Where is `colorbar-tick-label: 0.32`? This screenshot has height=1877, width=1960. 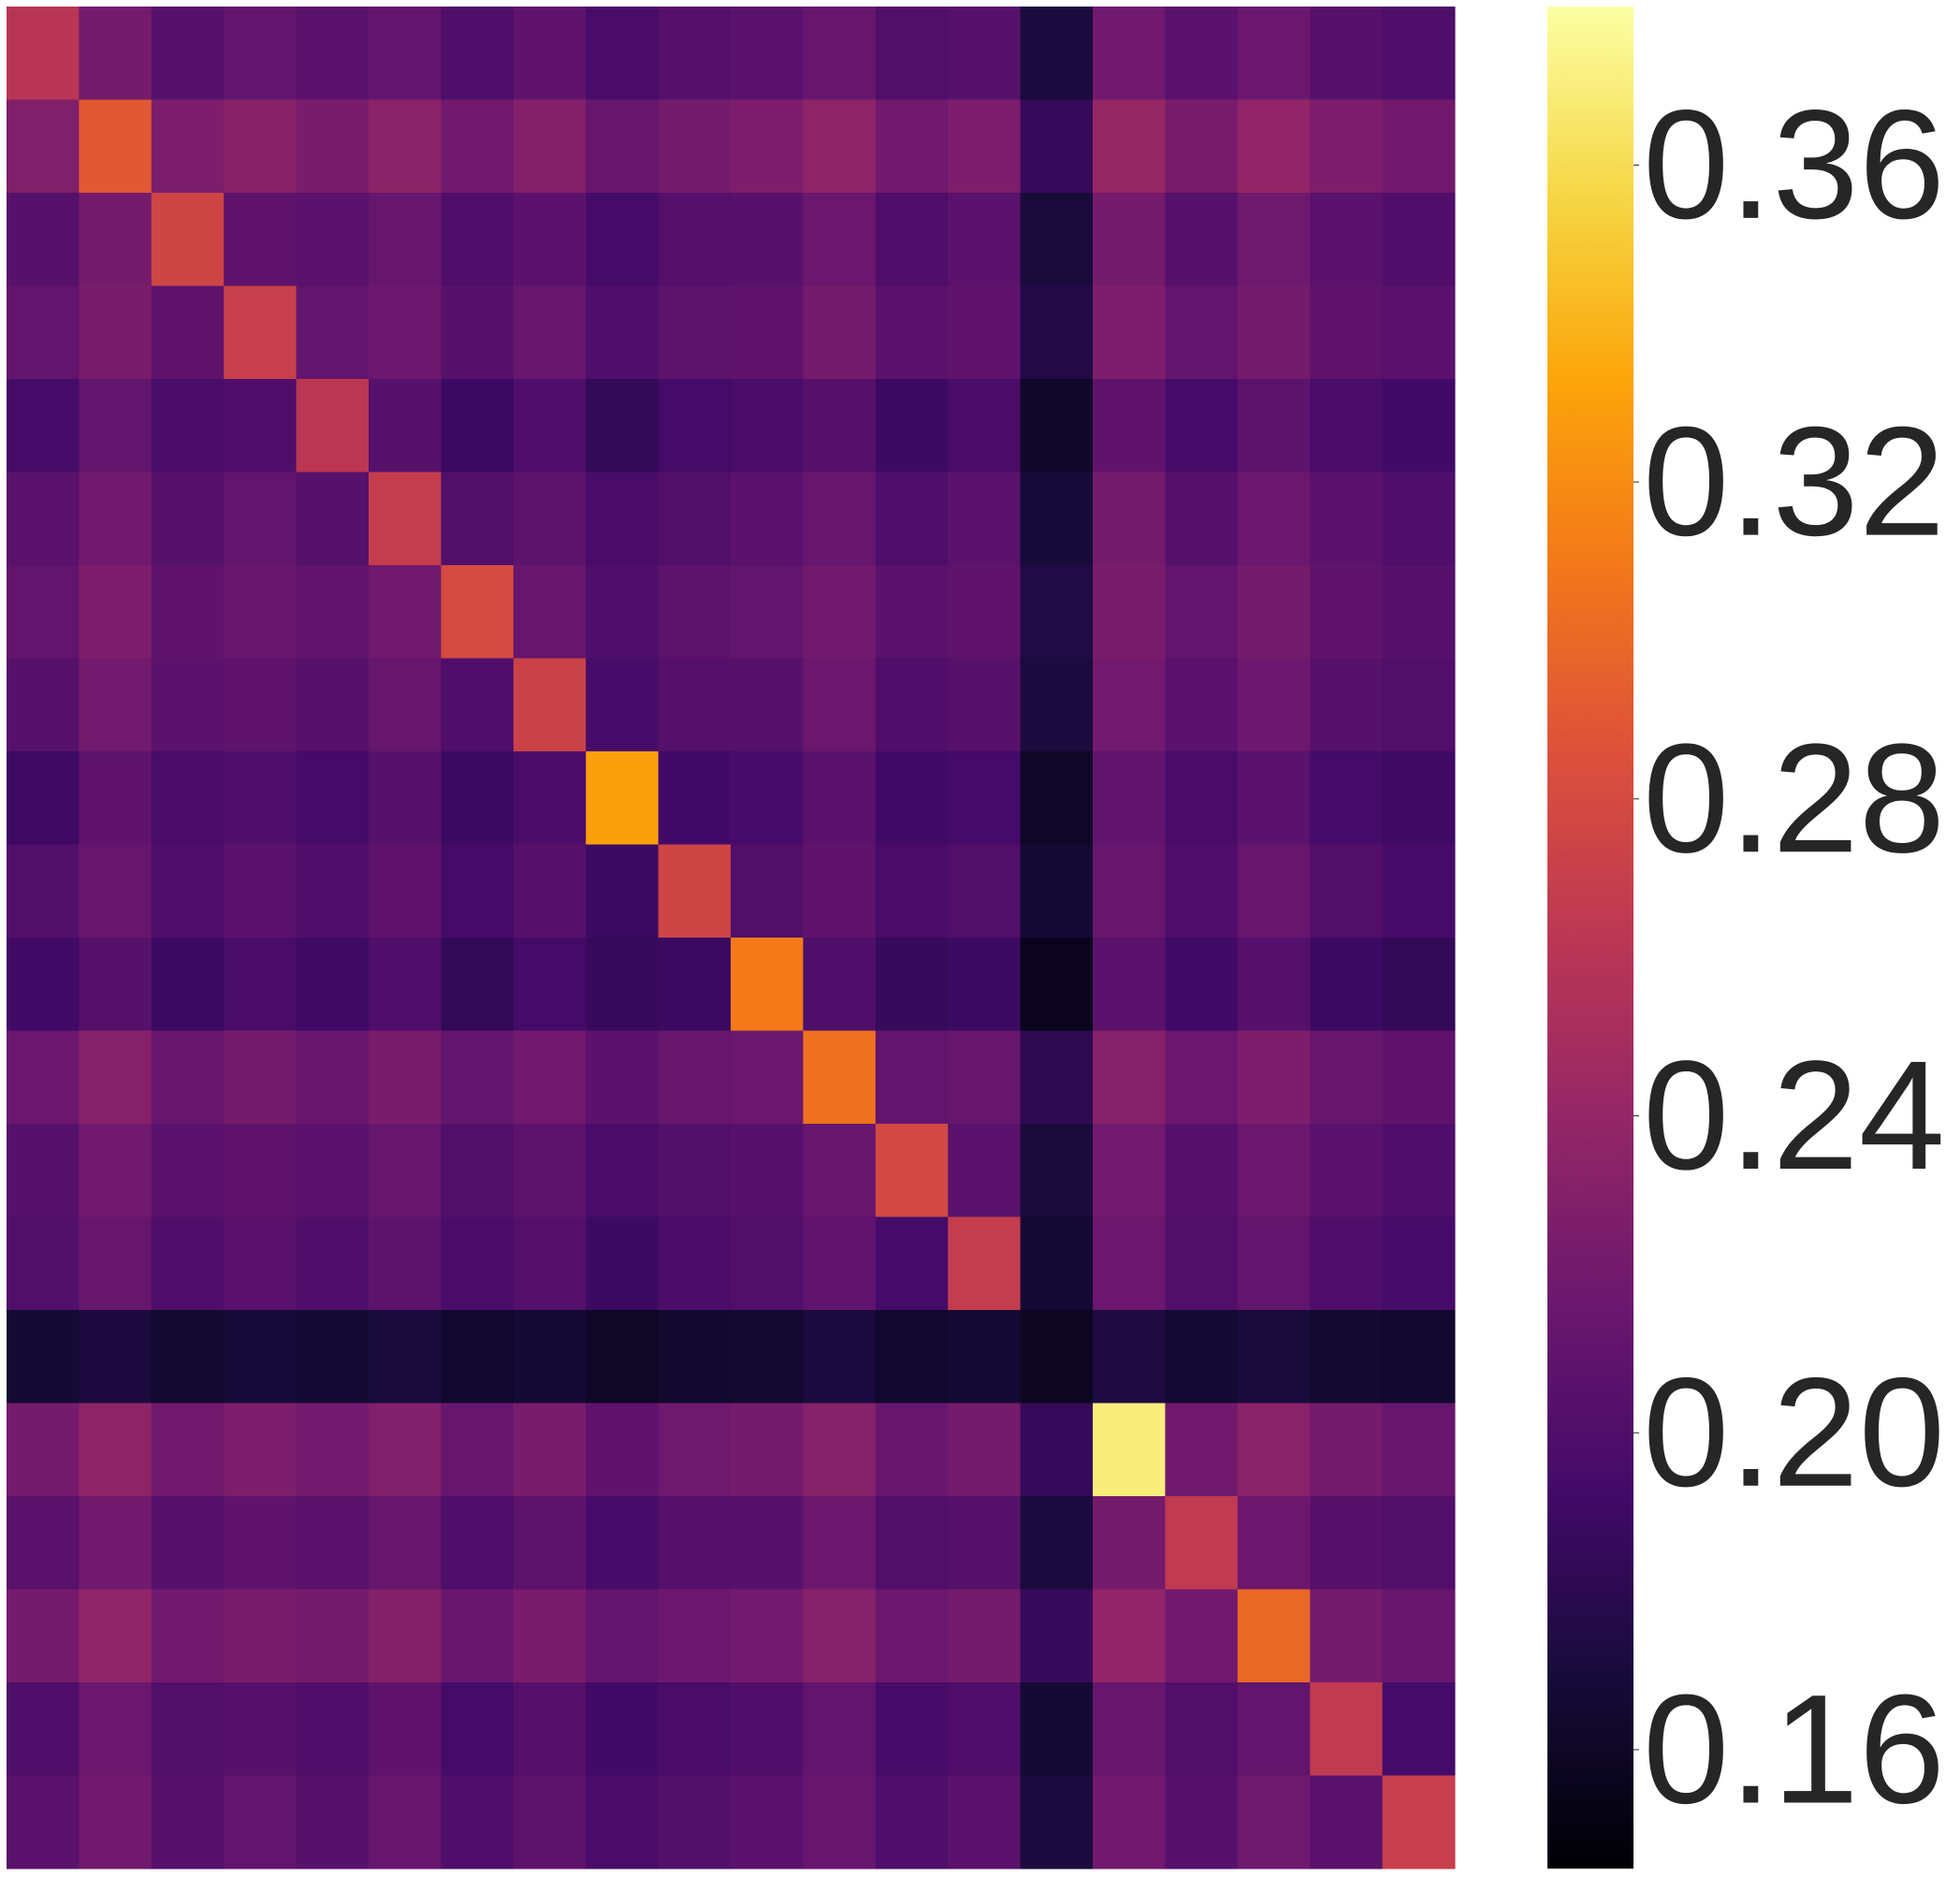 colorbar-tick-label: 0.32 is located at coordinates (1794, 482).